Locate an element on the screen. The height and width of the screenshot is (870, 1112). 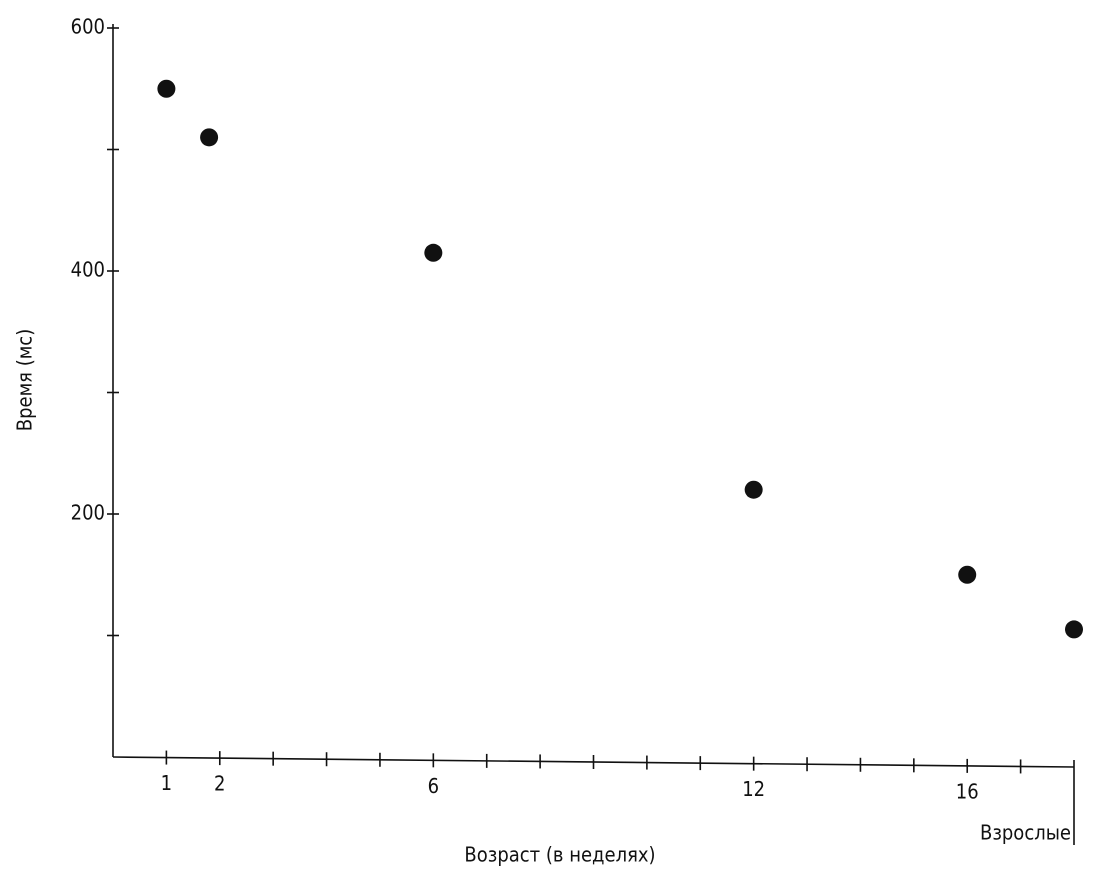
y-tick-label: 600 is located at coordinates (88, 27).